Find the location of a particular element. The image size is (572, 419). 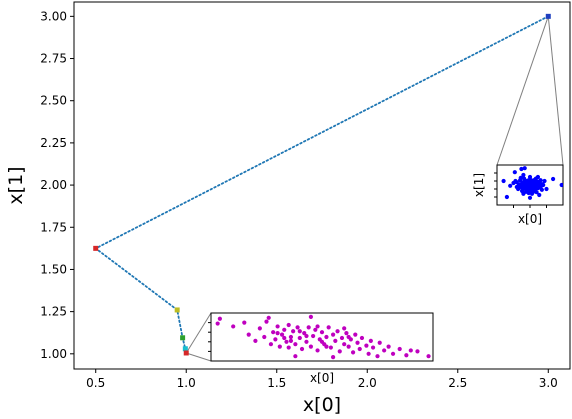

x-axis-ticks: 0.5 1.0 1.5 2.0 2.5 3.0 is located at coordinates (322, 379).